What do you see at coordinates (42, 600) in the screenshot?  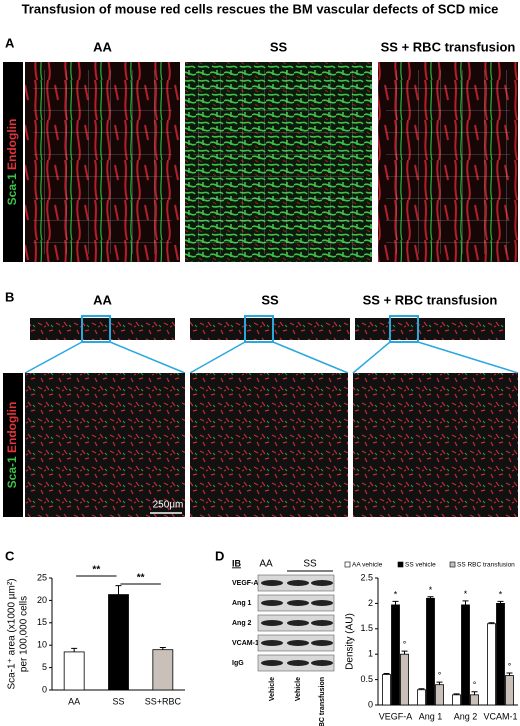 I see `y-tick-label: 20` at bounding box center [42, 600].